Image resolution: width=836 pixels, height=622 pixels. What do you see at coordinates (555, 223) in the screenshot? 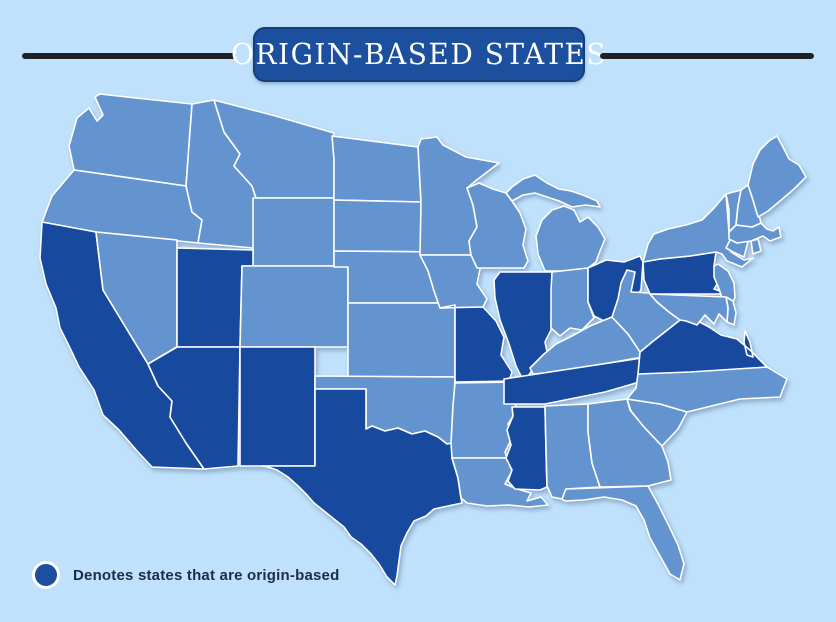
I see `state-mi` at bounding box center [555, 223].